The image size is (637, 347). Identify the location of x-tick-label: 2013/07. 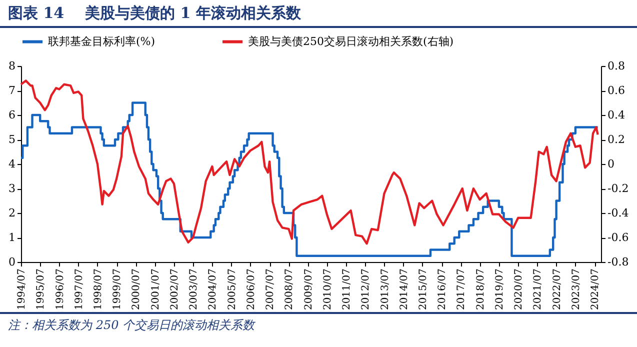
(385, 289).